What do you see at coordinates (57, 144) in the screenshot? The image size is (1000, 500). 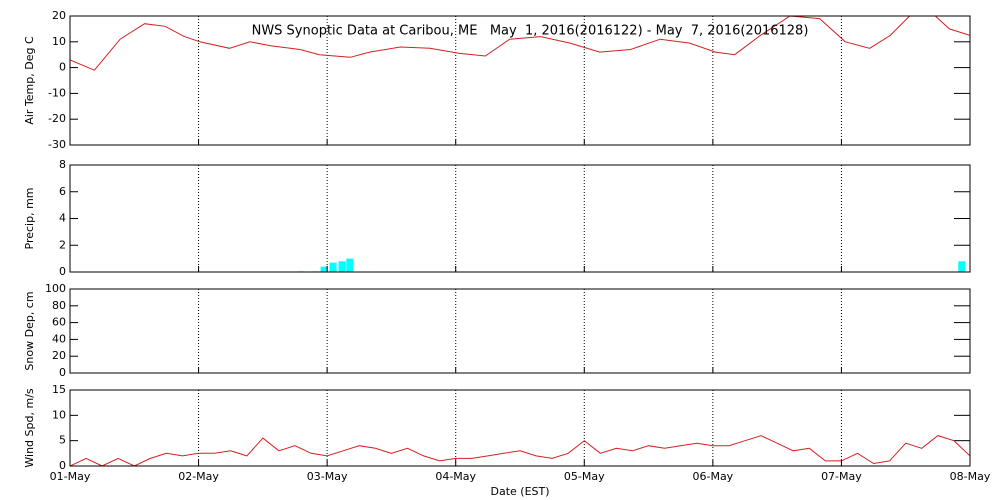 I see `y-tick-label: -30` at bounding box center [57, 144].